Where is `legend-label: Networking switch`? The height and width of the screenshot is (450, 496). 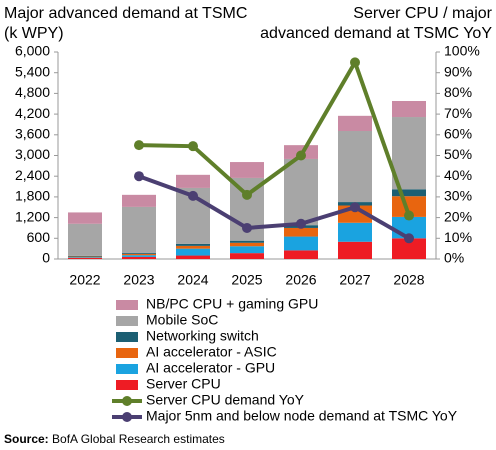 legend-label: Networking switch is located at coordinates (202, 336).